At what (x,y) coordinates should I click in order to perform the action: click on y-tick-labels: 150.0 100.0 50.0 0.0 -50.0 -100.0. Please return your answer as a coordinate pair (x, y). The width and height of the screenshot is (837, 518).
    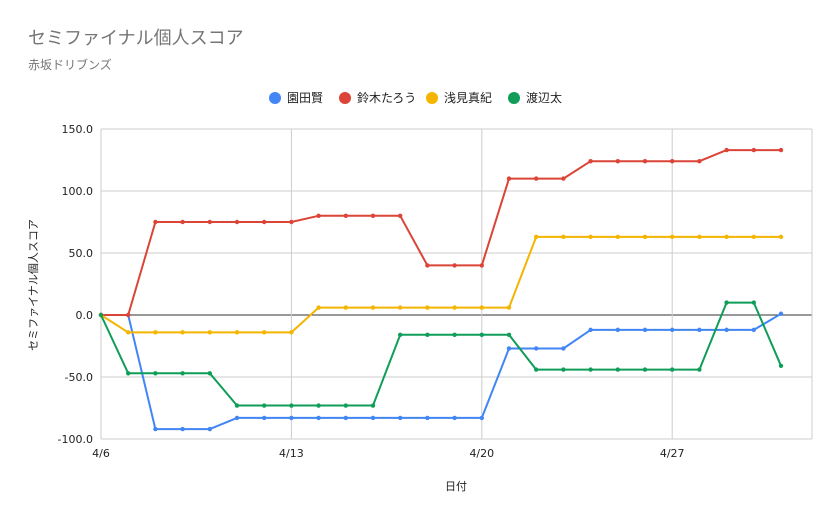
    Looking at the image, I should click on (75, 284).